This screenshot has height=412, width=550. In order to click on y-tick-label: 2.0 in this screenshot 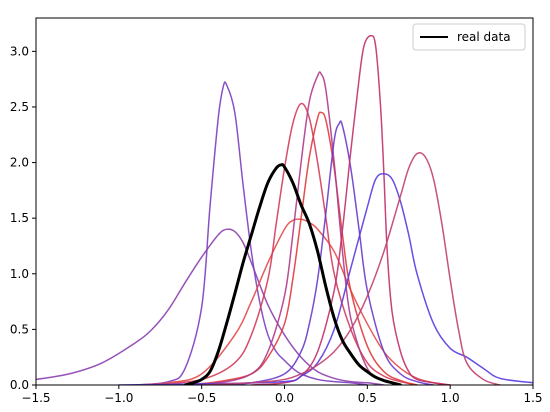, I will do `click(19, 163)`.